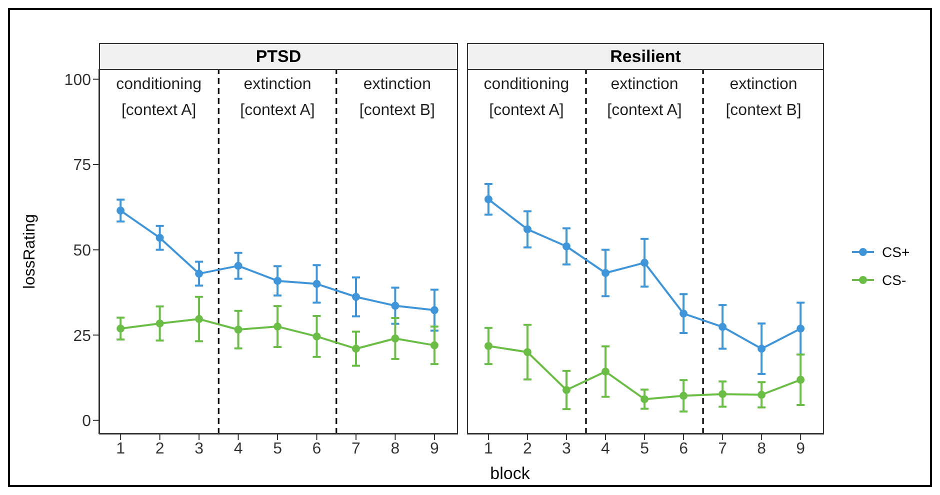 The height and width of the screenshot is (495, 940). I want to click on y-tick-label: 0, so click(87, 421).